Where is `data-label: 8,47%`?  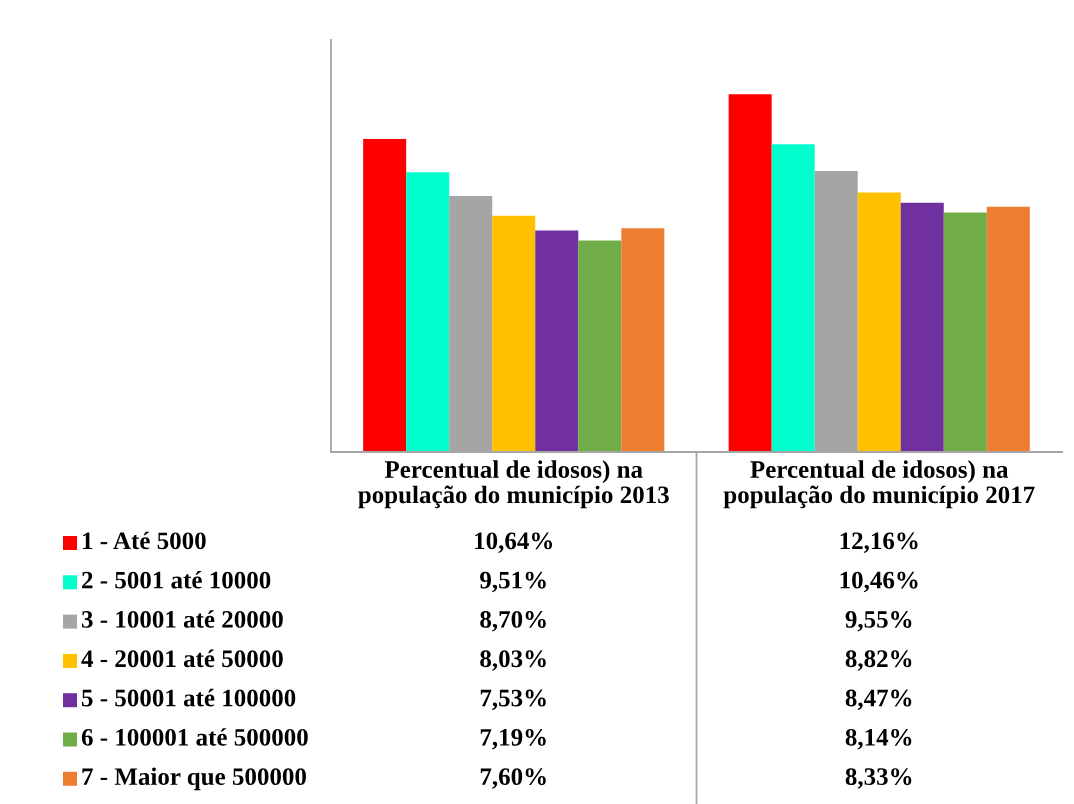
data-label: 8,47% is located at coordinates (878, 700).